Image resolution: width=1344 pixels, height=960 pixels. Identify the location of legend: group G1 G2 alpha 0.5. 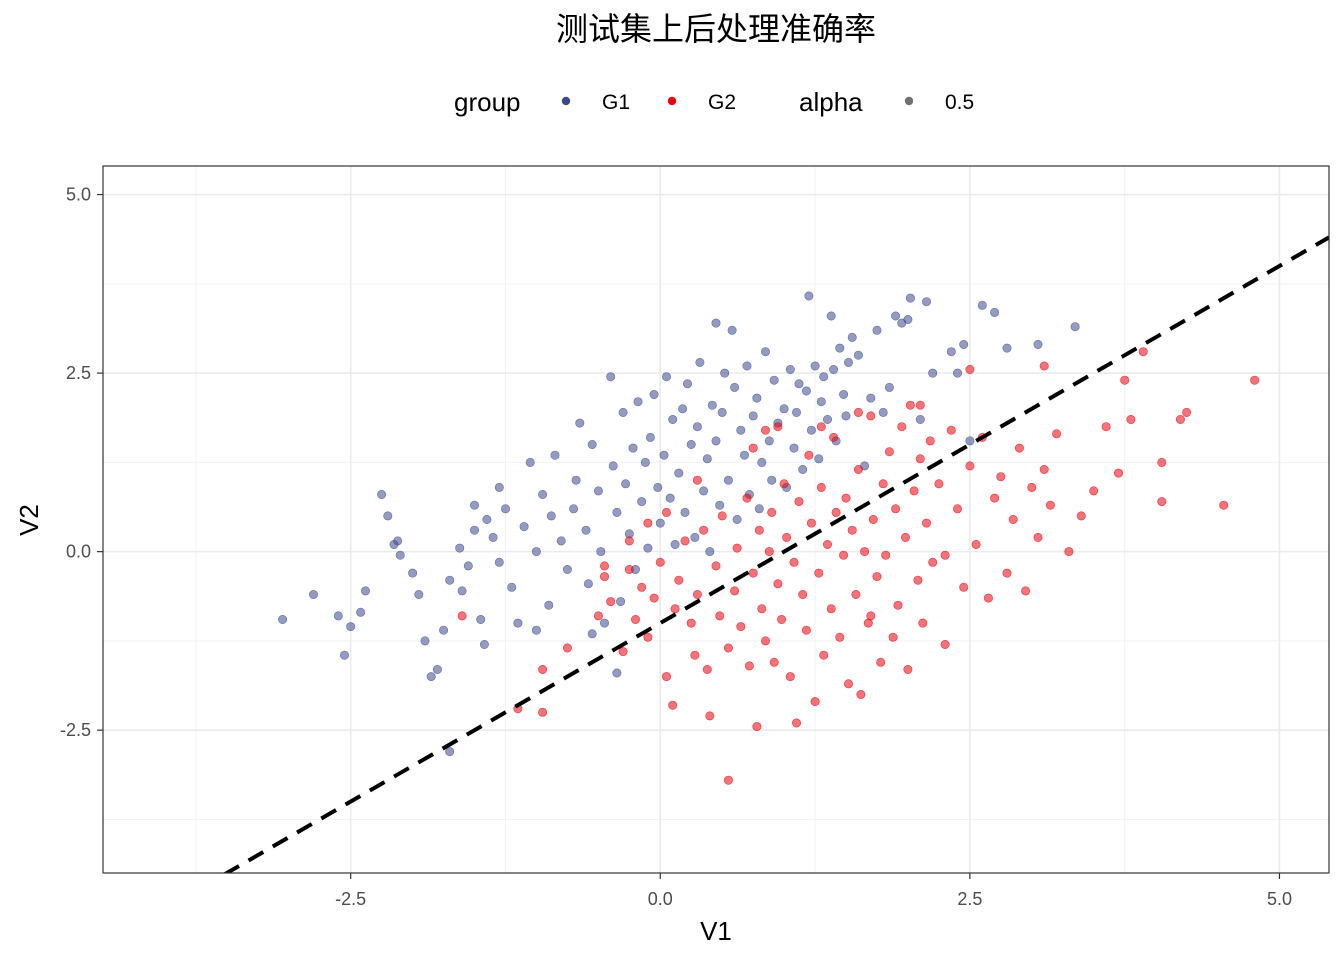
(714, 102).